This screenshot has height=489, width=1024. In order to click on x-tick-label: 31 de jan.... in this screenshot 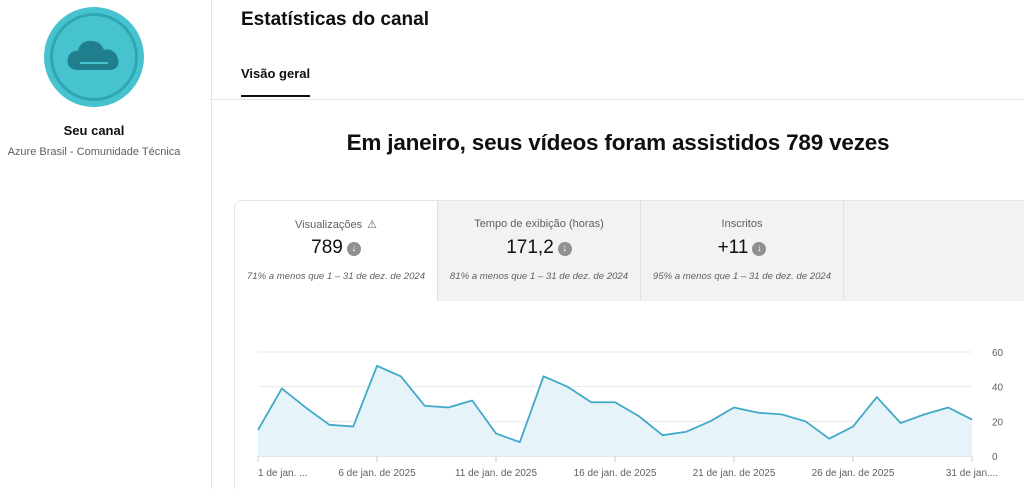, I will do `click(972, 473)`.